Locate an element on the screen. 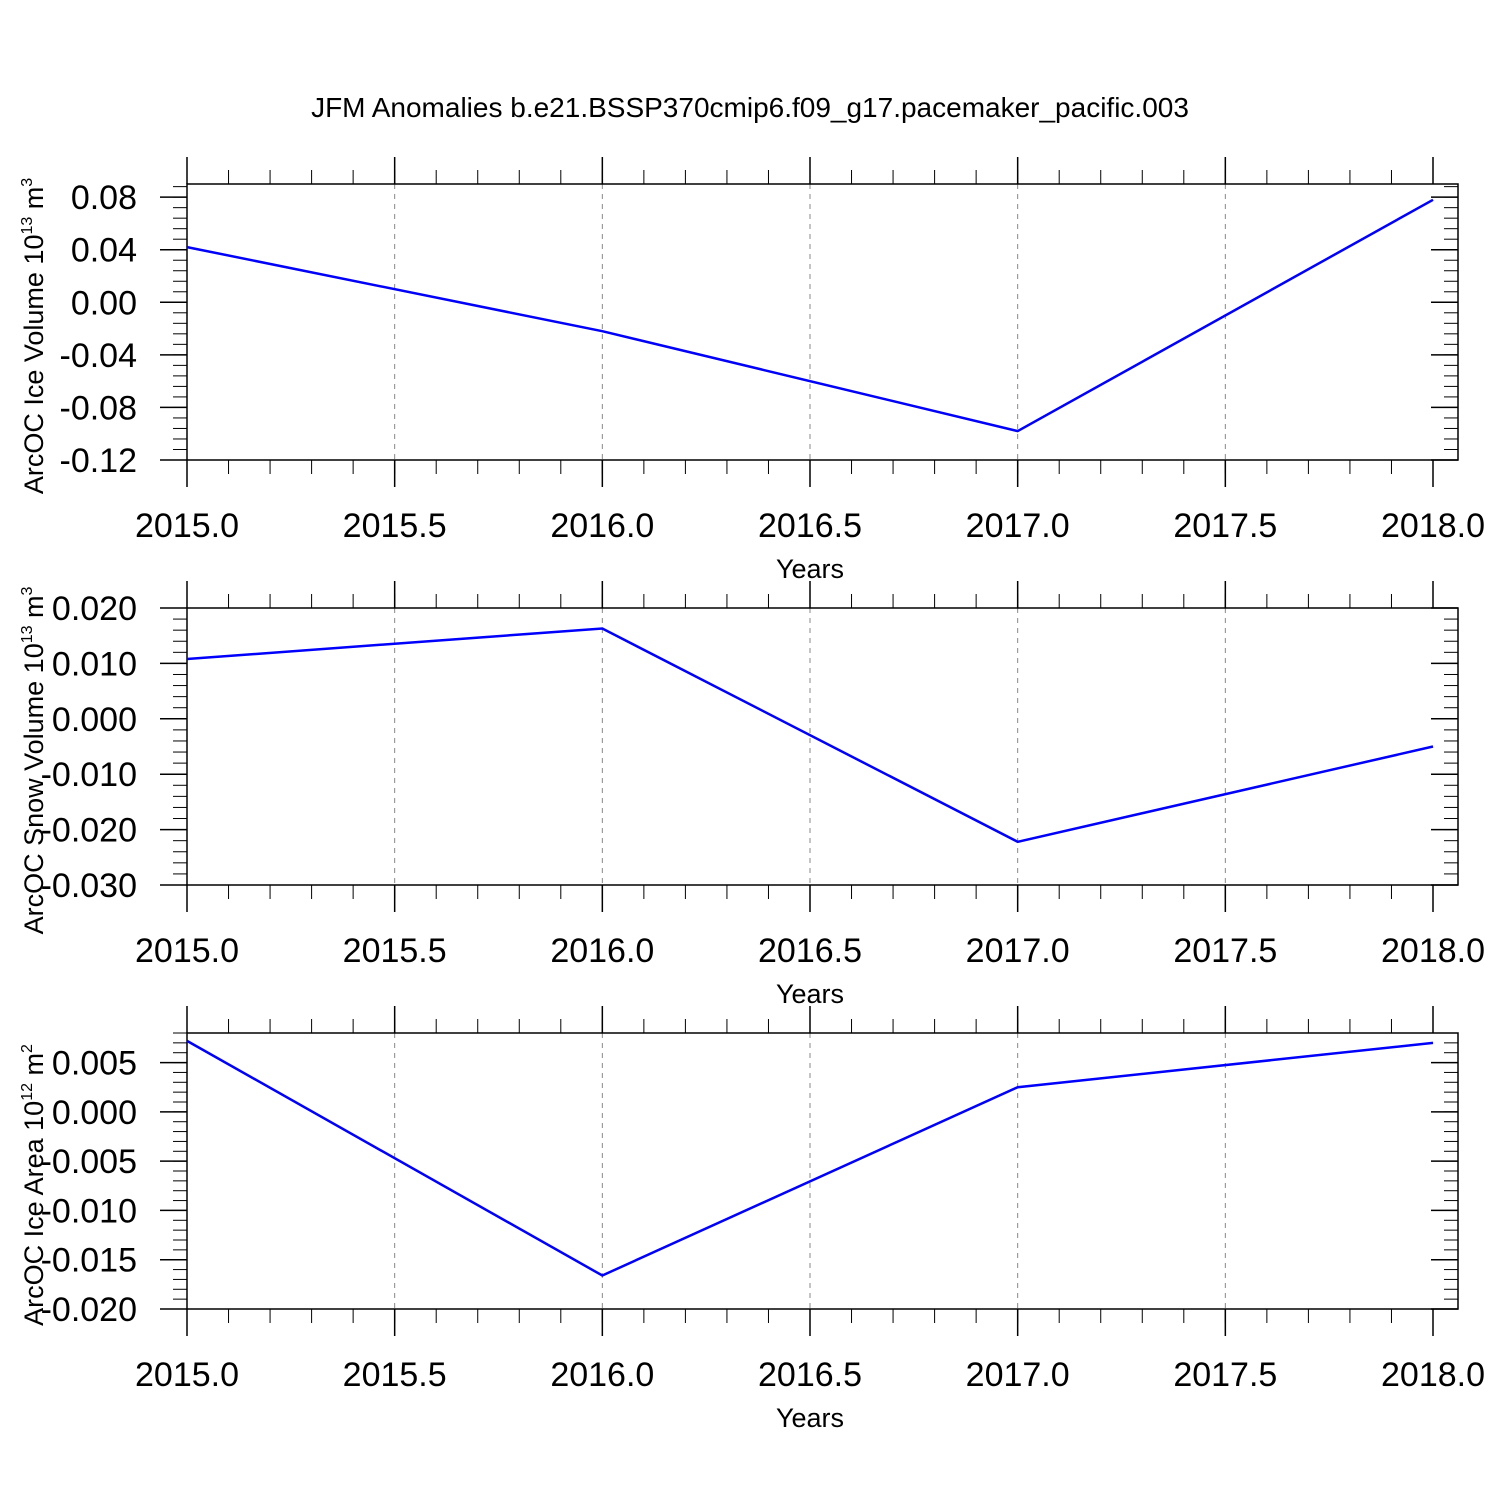  y-tick-label: -0.015 is located at coordinates (89, 1261).